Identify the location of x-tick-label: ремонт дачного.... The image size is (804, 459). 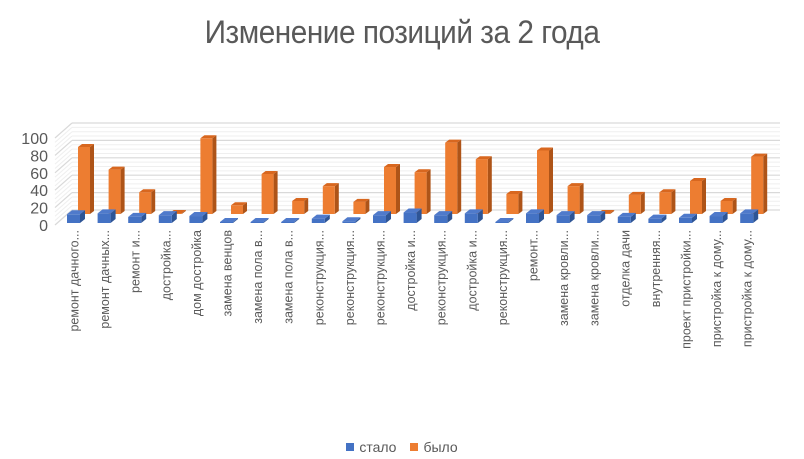
(75, 281).